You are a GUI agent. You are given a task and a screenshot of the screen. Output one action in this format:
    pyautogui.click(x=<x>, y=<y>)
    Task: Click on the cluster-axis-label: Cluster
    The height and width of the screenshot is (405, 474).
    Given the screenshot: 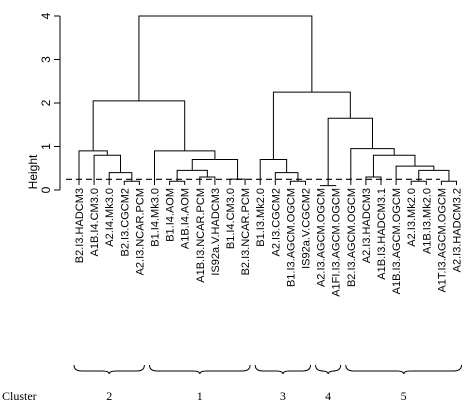 What is the action you would take?
    pyautogui.click(x=19, y=396)
    